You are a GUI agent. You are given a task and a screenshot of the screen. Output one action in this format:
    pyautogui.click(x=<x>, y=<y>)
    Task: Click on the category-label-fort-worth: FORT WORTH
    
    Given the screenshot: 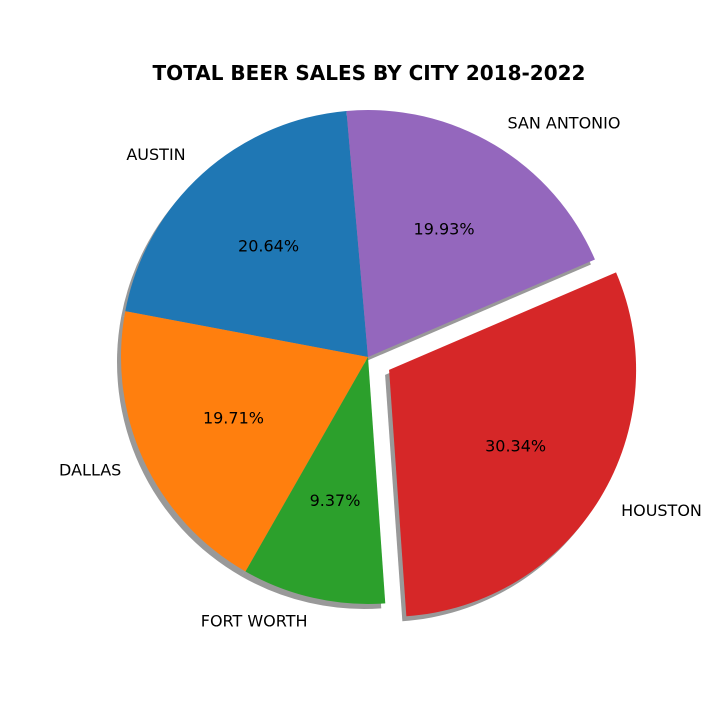 What is the action you would take?
    pyautogui.click(x=254, y=620)
    